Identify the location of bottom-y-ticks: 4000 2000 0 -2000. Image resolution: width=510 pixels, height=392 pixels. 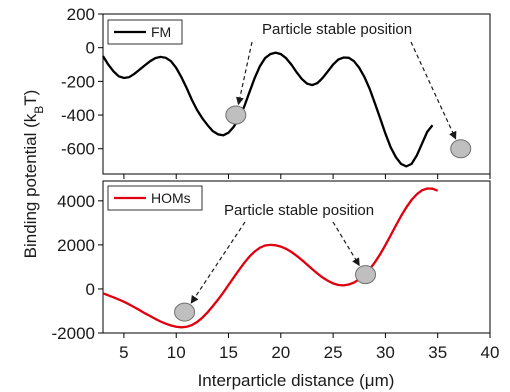
(77, 267).